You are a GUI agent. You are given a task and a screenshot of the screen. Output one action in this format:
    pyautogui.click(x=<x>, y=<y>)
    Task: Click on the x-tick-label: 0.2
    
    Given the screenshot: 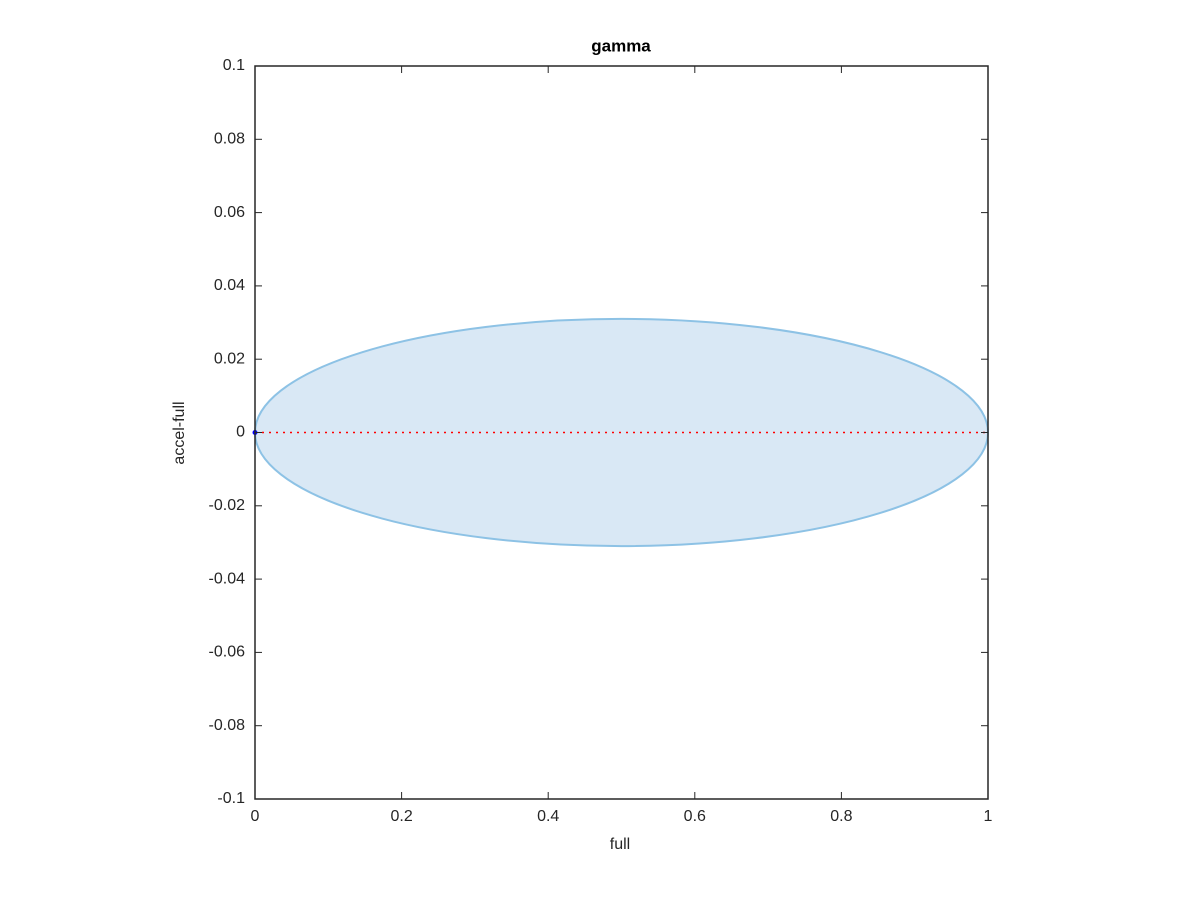 What is the action you would take?
    pyautogui.click(x=401, y=816)
    